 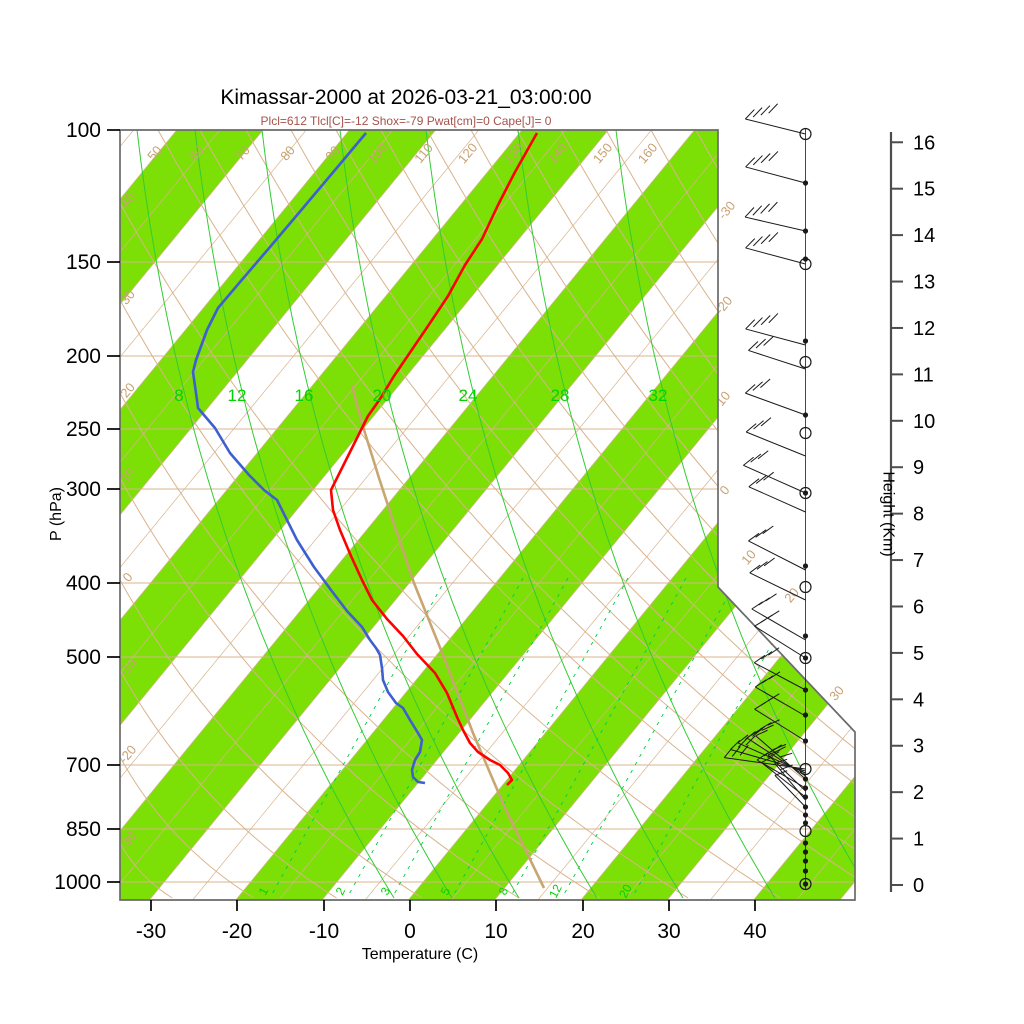 I want to click on chart-label: 7, so click(x=918, y=561).